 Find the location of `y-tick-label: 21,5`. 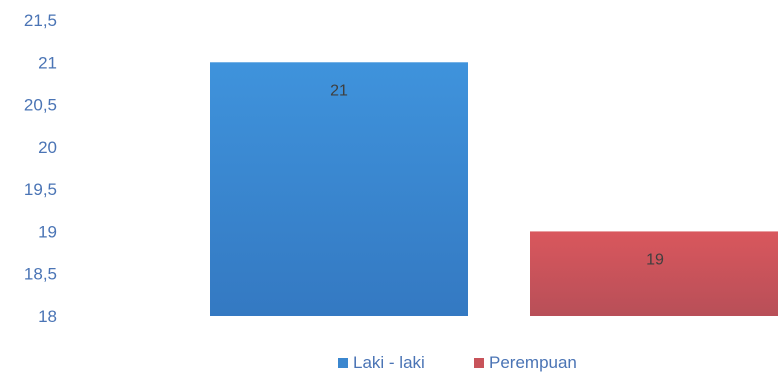

y-tick-label: 21,5 is located at coordinates (40, 20).